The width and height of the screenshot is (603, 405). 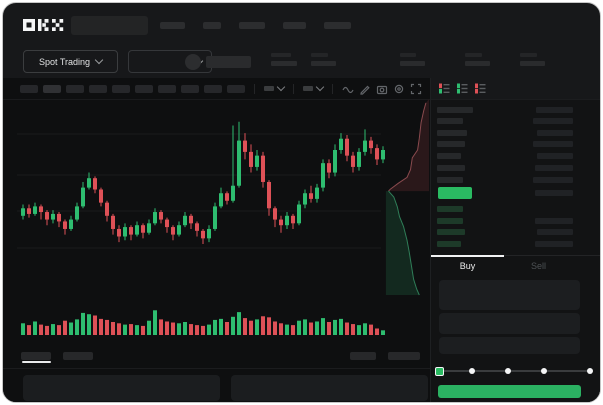 What do you see at coordinates (444, 88) in the screenshot?
I see `book-both-icon` at bounding box center [444, 88].